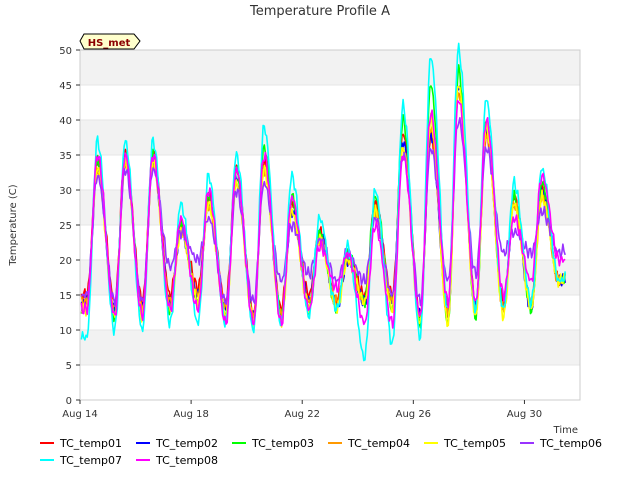 Image resolution: width=640 pixels, height=480 pixels. I want to click on legend-label: TC_temp02, so click(186, 443).